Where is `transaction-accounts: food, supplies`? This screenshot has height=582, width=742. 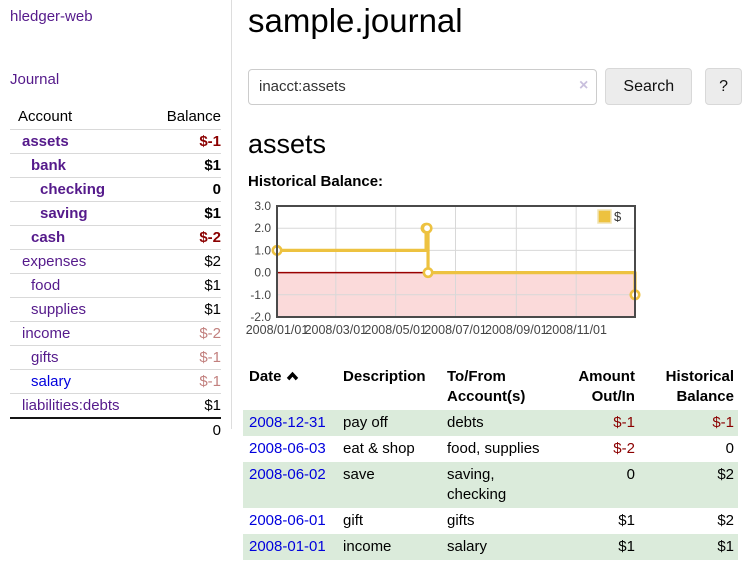 transaction-accounts: food, supplies is located at coordinates (493, 448).